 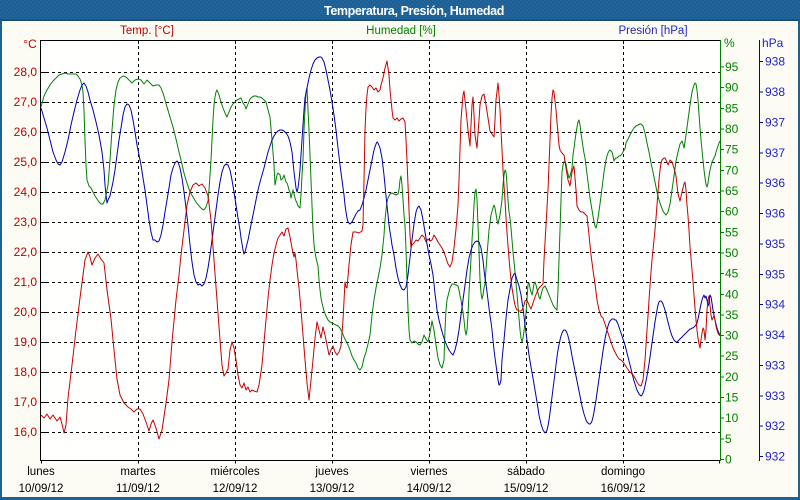 I want to click on svg-text: 14/09/12, so click(x=429, y=489).